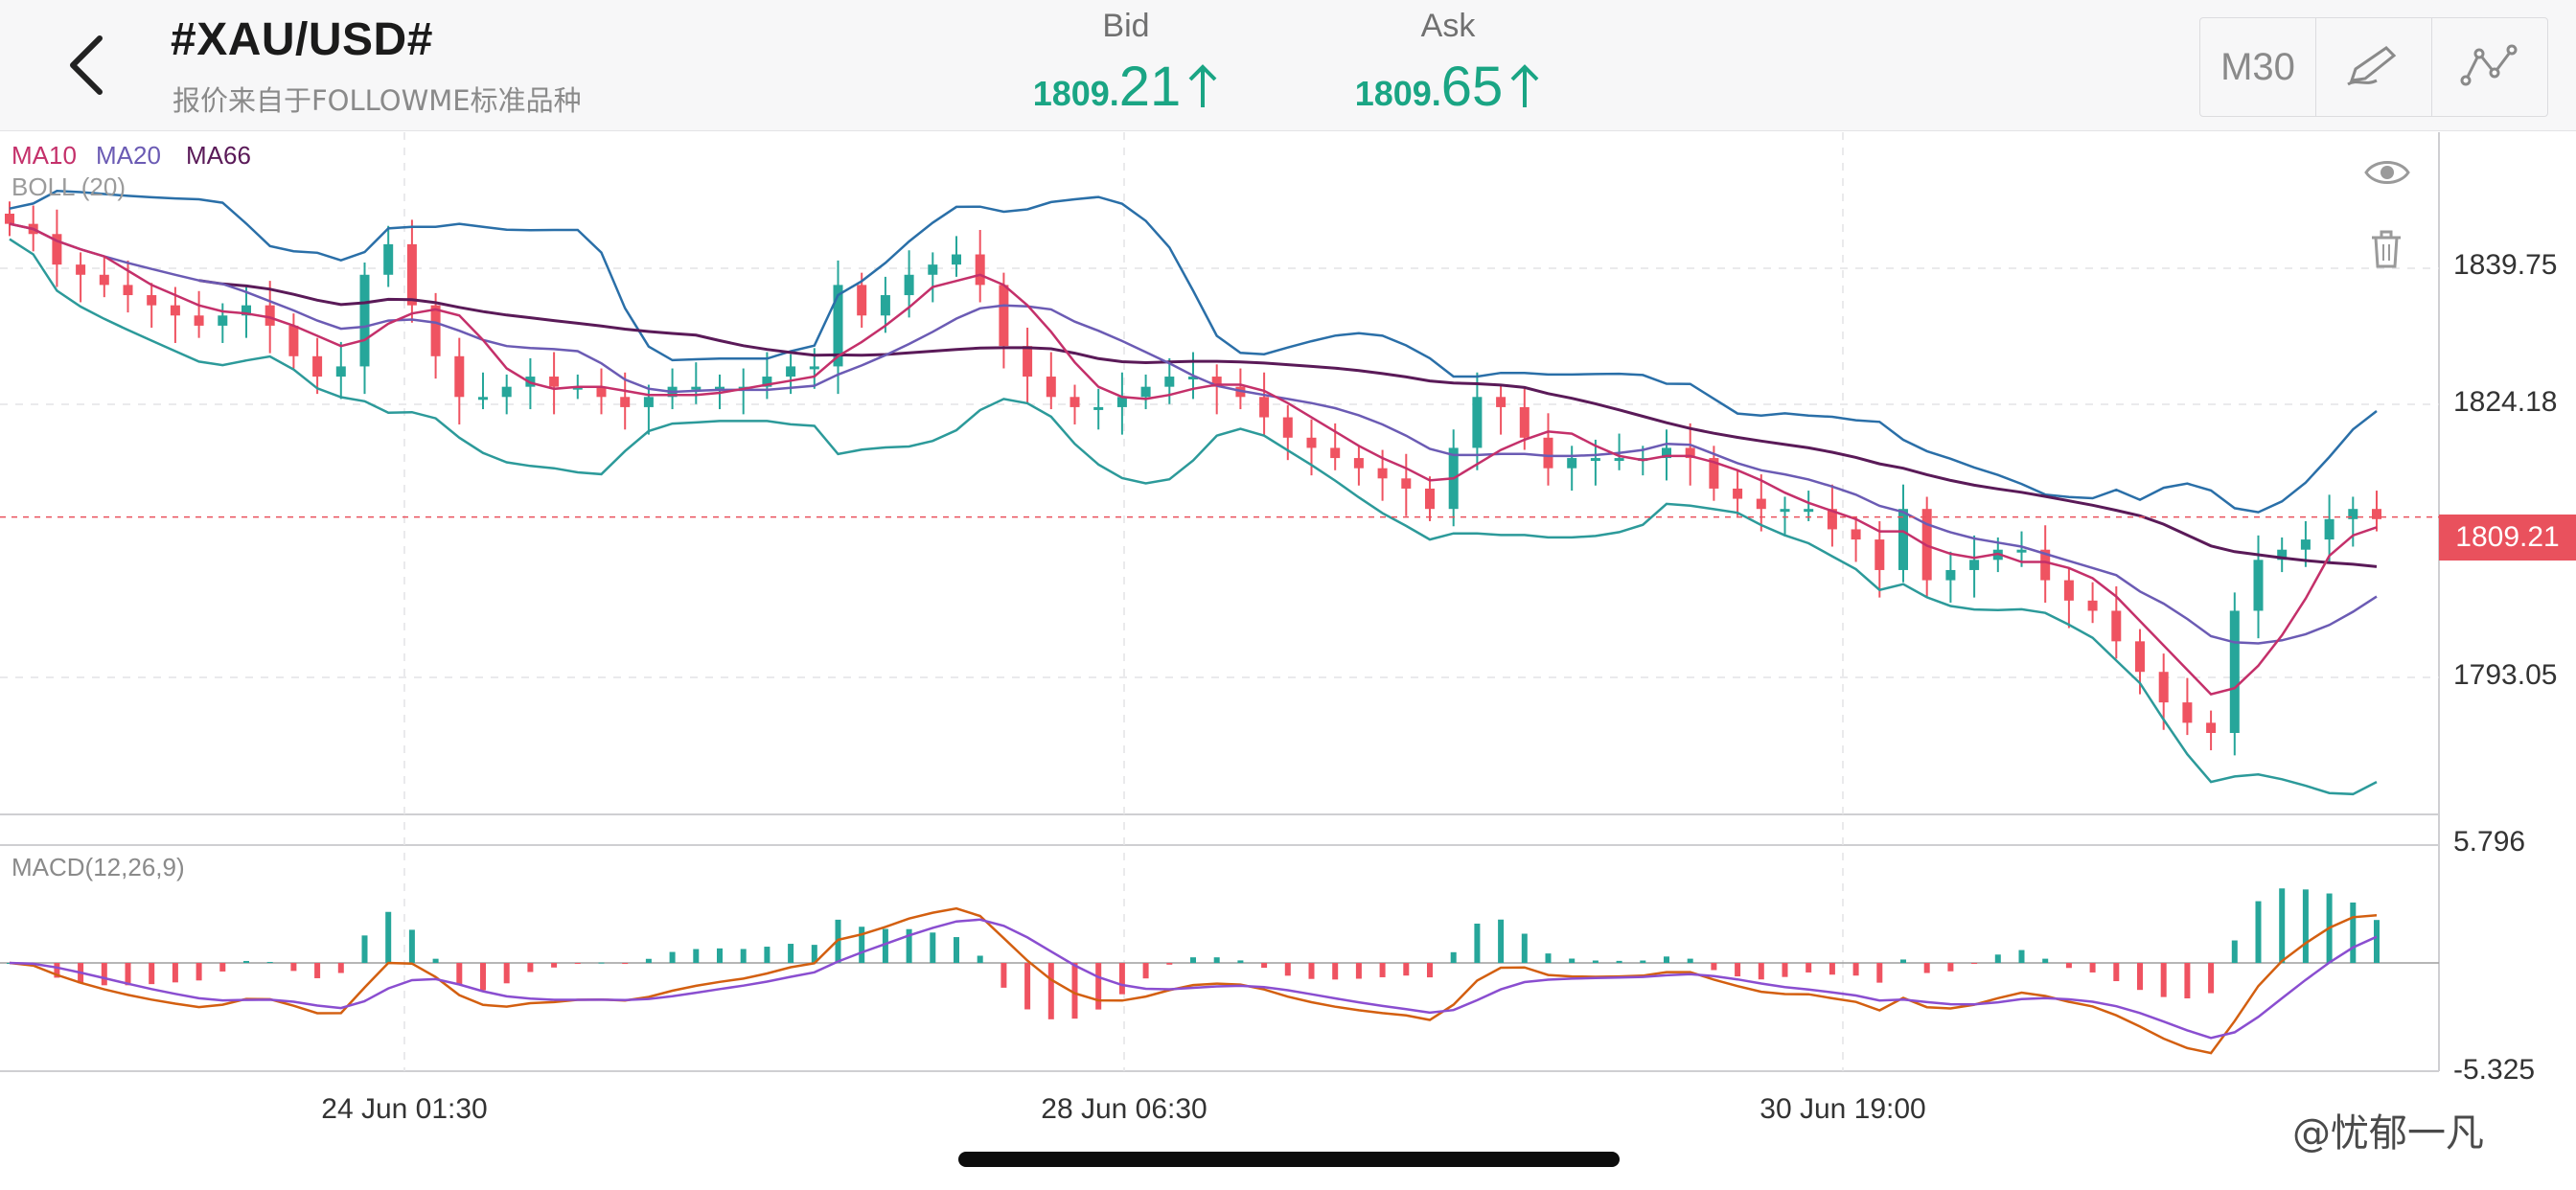  I want to click on up-arrow-icon, so click(1525, 89).